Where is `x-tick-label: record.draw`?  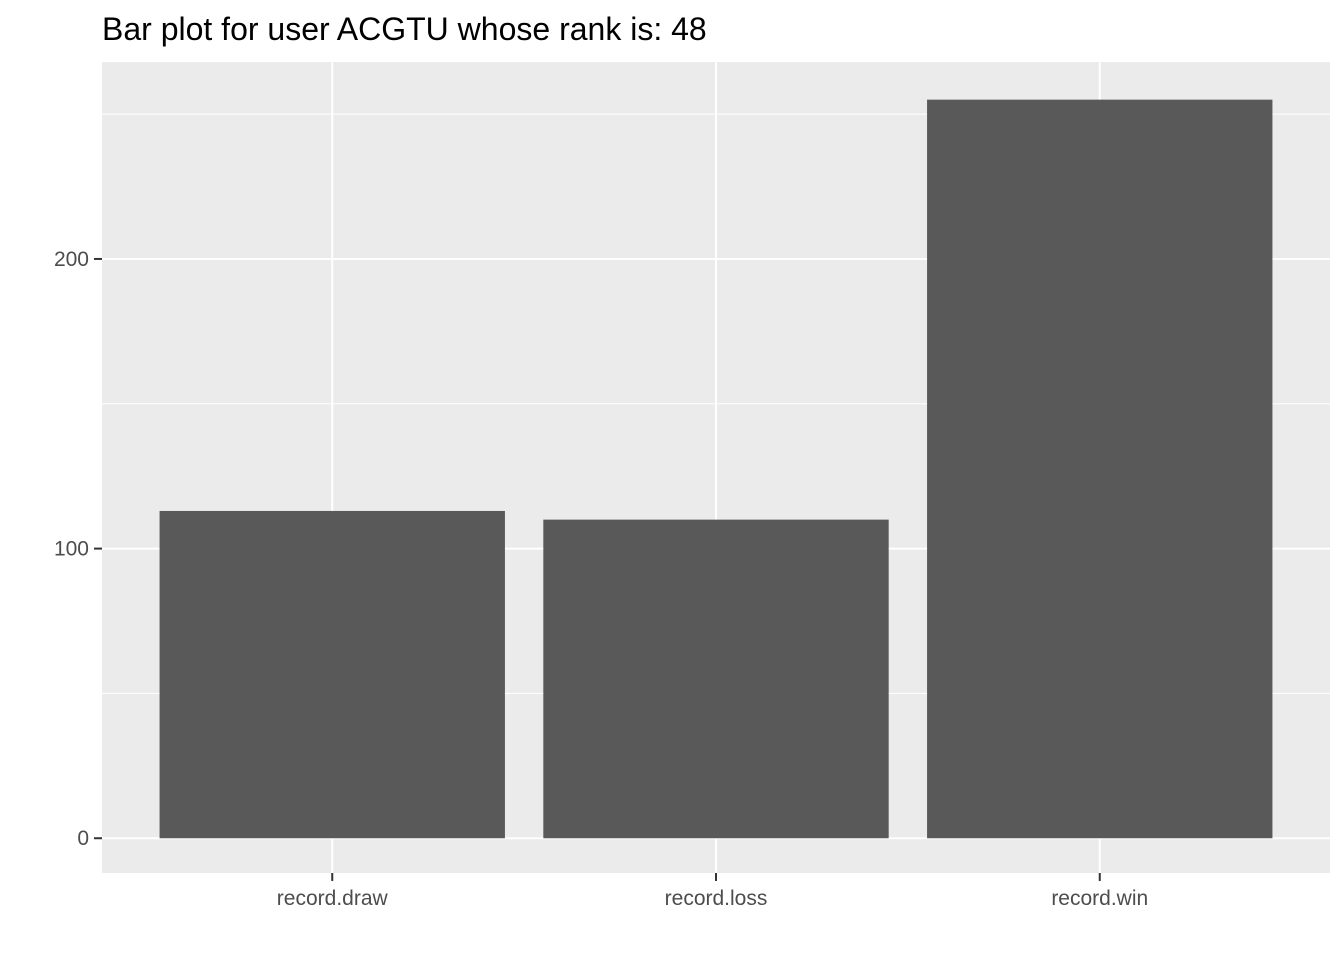 x-tick-label: record.draw is located at coordinates (333, 898).